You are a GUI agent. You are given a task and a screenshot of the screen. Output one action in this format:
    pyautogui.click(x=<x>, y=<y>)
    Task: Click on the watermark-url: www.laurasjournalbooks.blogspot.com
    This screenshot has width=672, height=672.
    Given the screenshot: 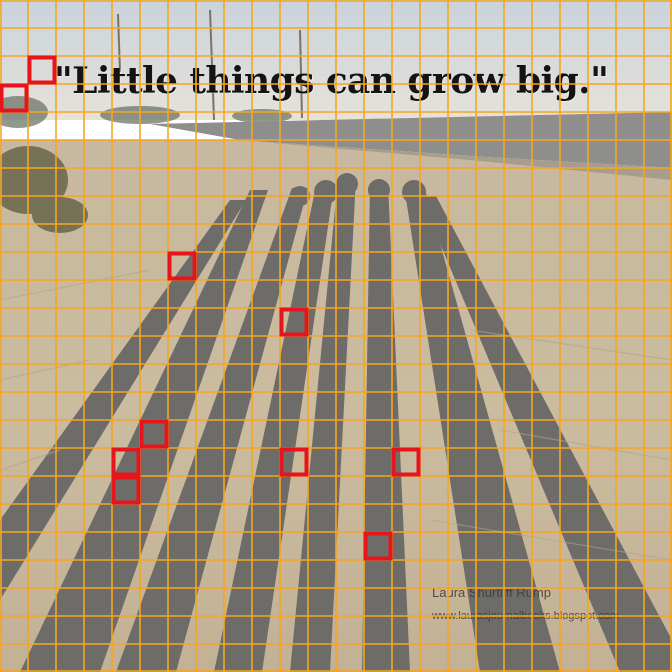 What is the action you would take?
    pyautogui.click(x=526, y=616)
    